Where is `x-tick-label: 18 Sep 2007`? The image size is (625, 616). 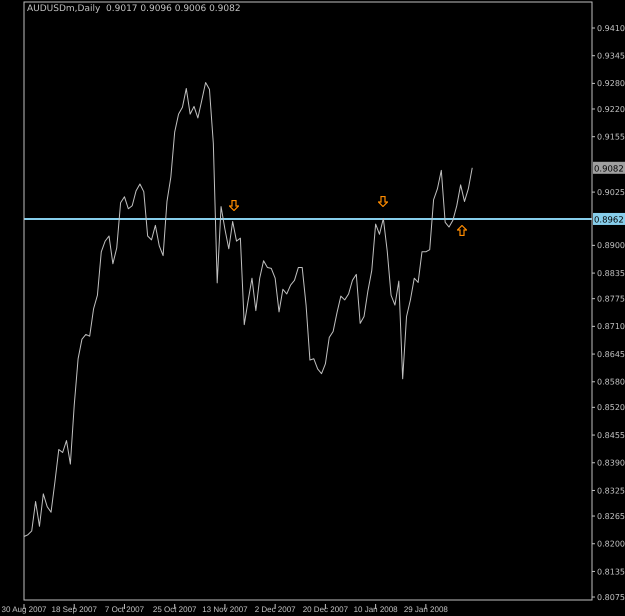 x-tick-label: 18 Sep 2007 is located at coordinates (75, 609).